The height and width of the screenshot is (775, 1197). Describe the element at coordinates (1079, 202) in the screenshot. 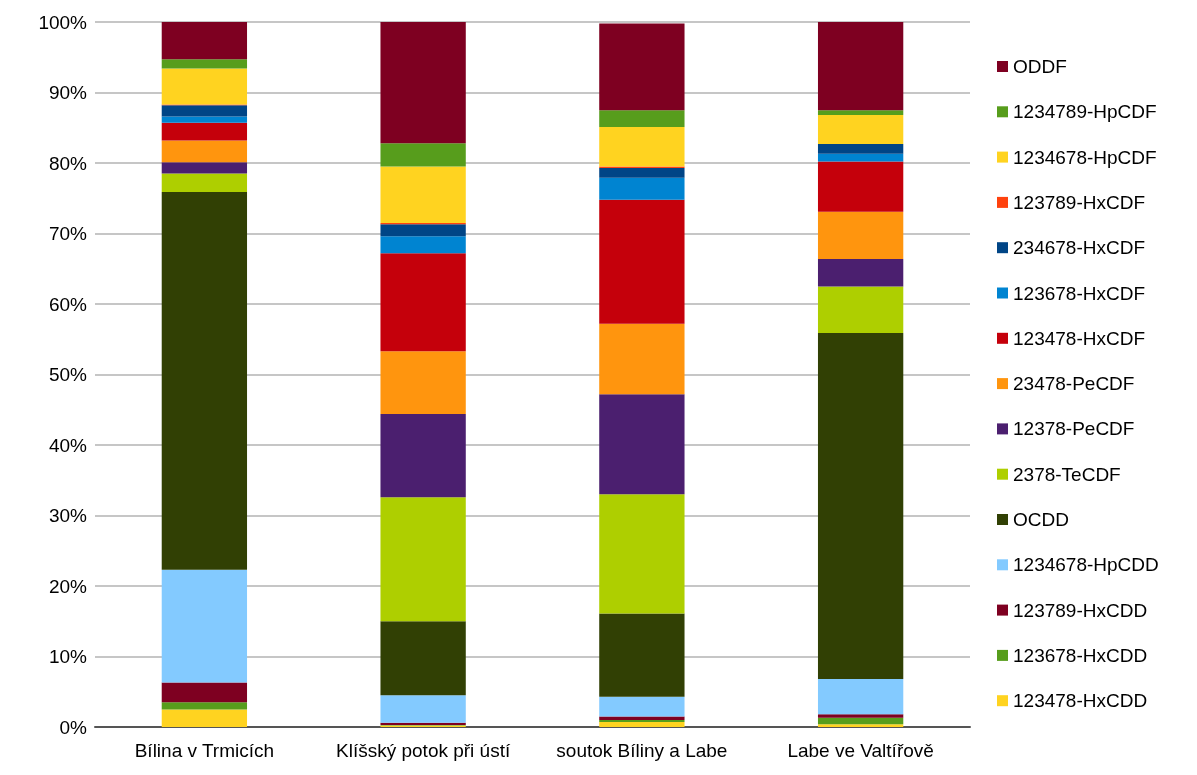

I see `legend-label: 123789-HxCDF` at that location.